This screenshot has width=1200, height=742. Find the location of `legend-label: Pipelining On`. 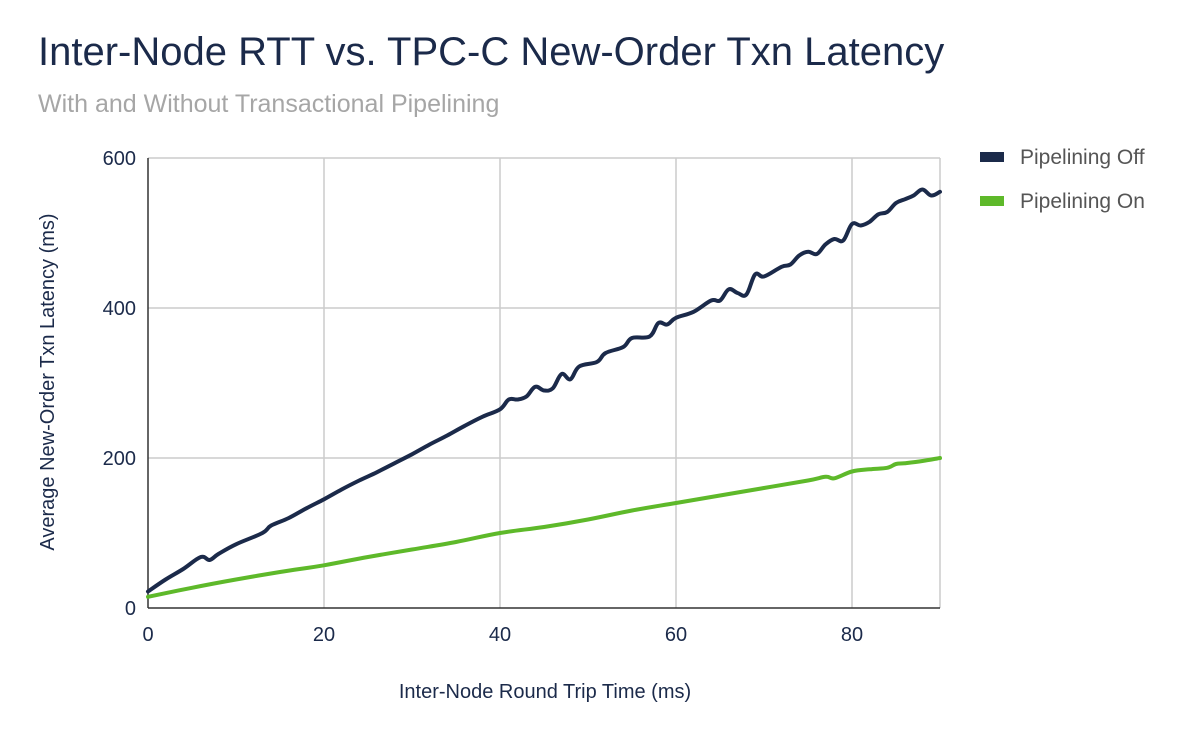

legend-label: Pipelining On is located at coordinates (1082, 201).